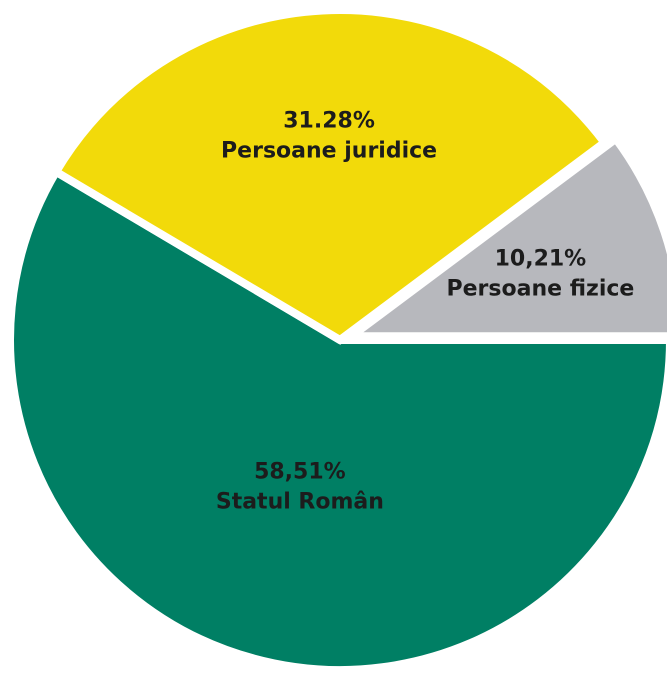  What do you see at coordinates (329, 151) in the screenshot?
I see `slice-category-label: Persoane juridice` at bounding box center [329, 151].